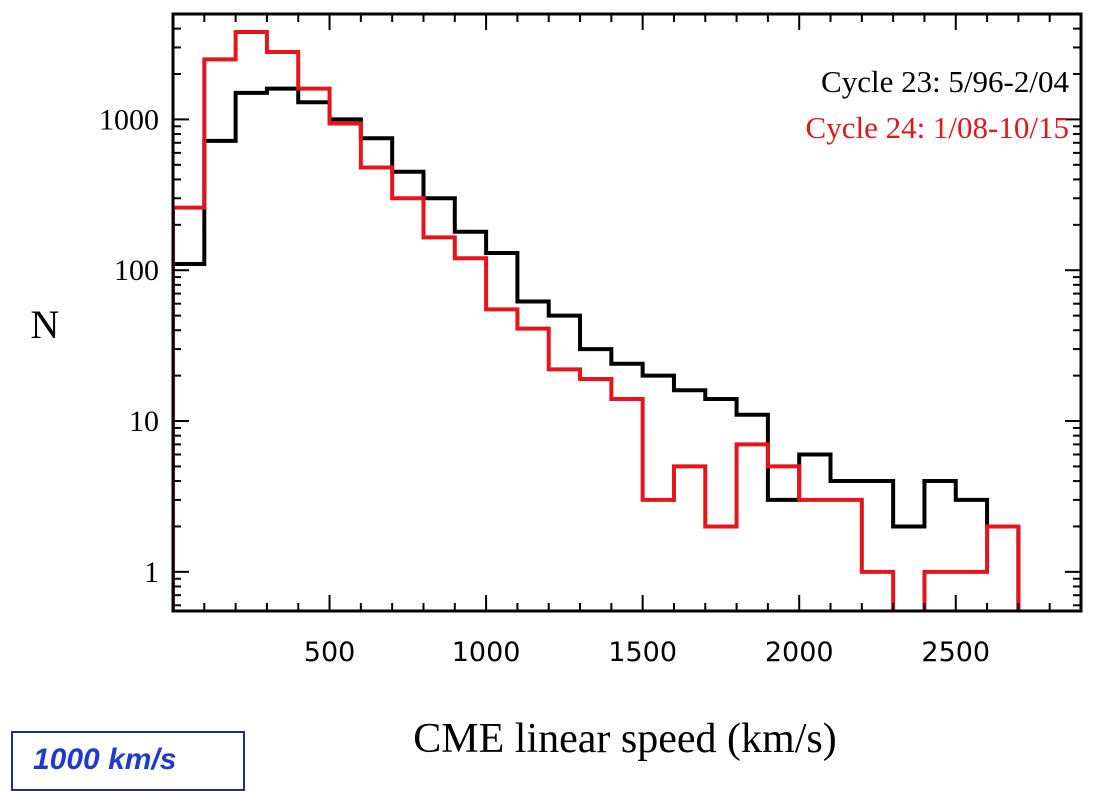 This screenshot has height=791, width=1101. Describe the element at coordinates (486, 652) in the screenshot. I see `x-tick-label: 1000` at that location.